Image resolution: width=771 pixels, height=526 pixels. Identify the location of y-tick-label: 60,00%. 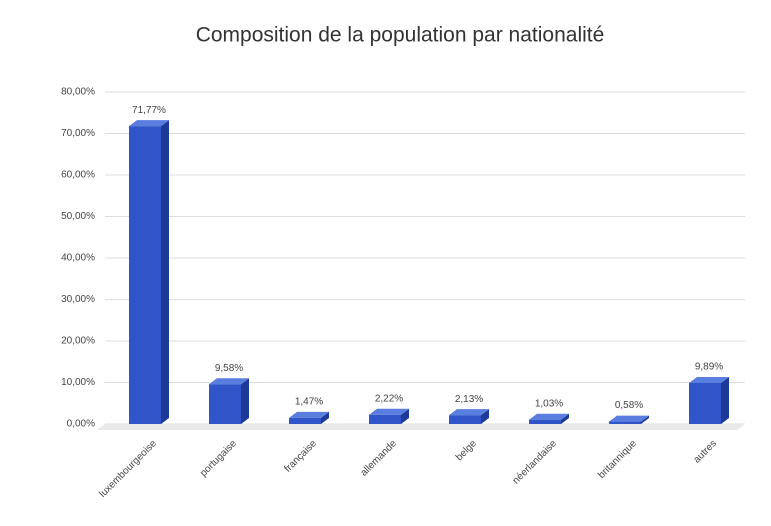
(78, 175).